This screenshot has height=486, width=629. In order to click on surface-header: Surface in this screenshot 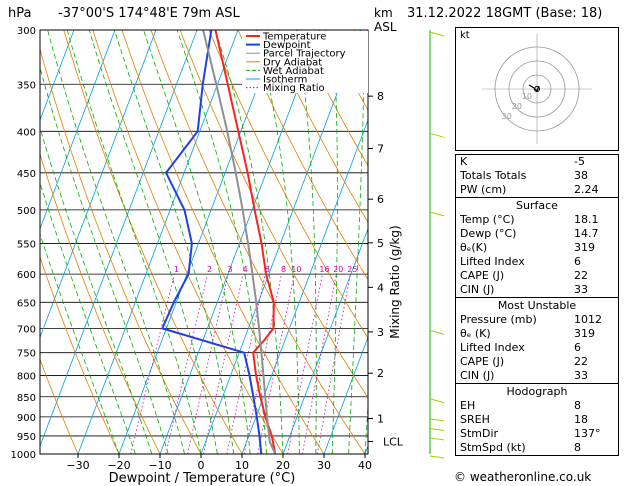, I will do `click(537, 205)`.